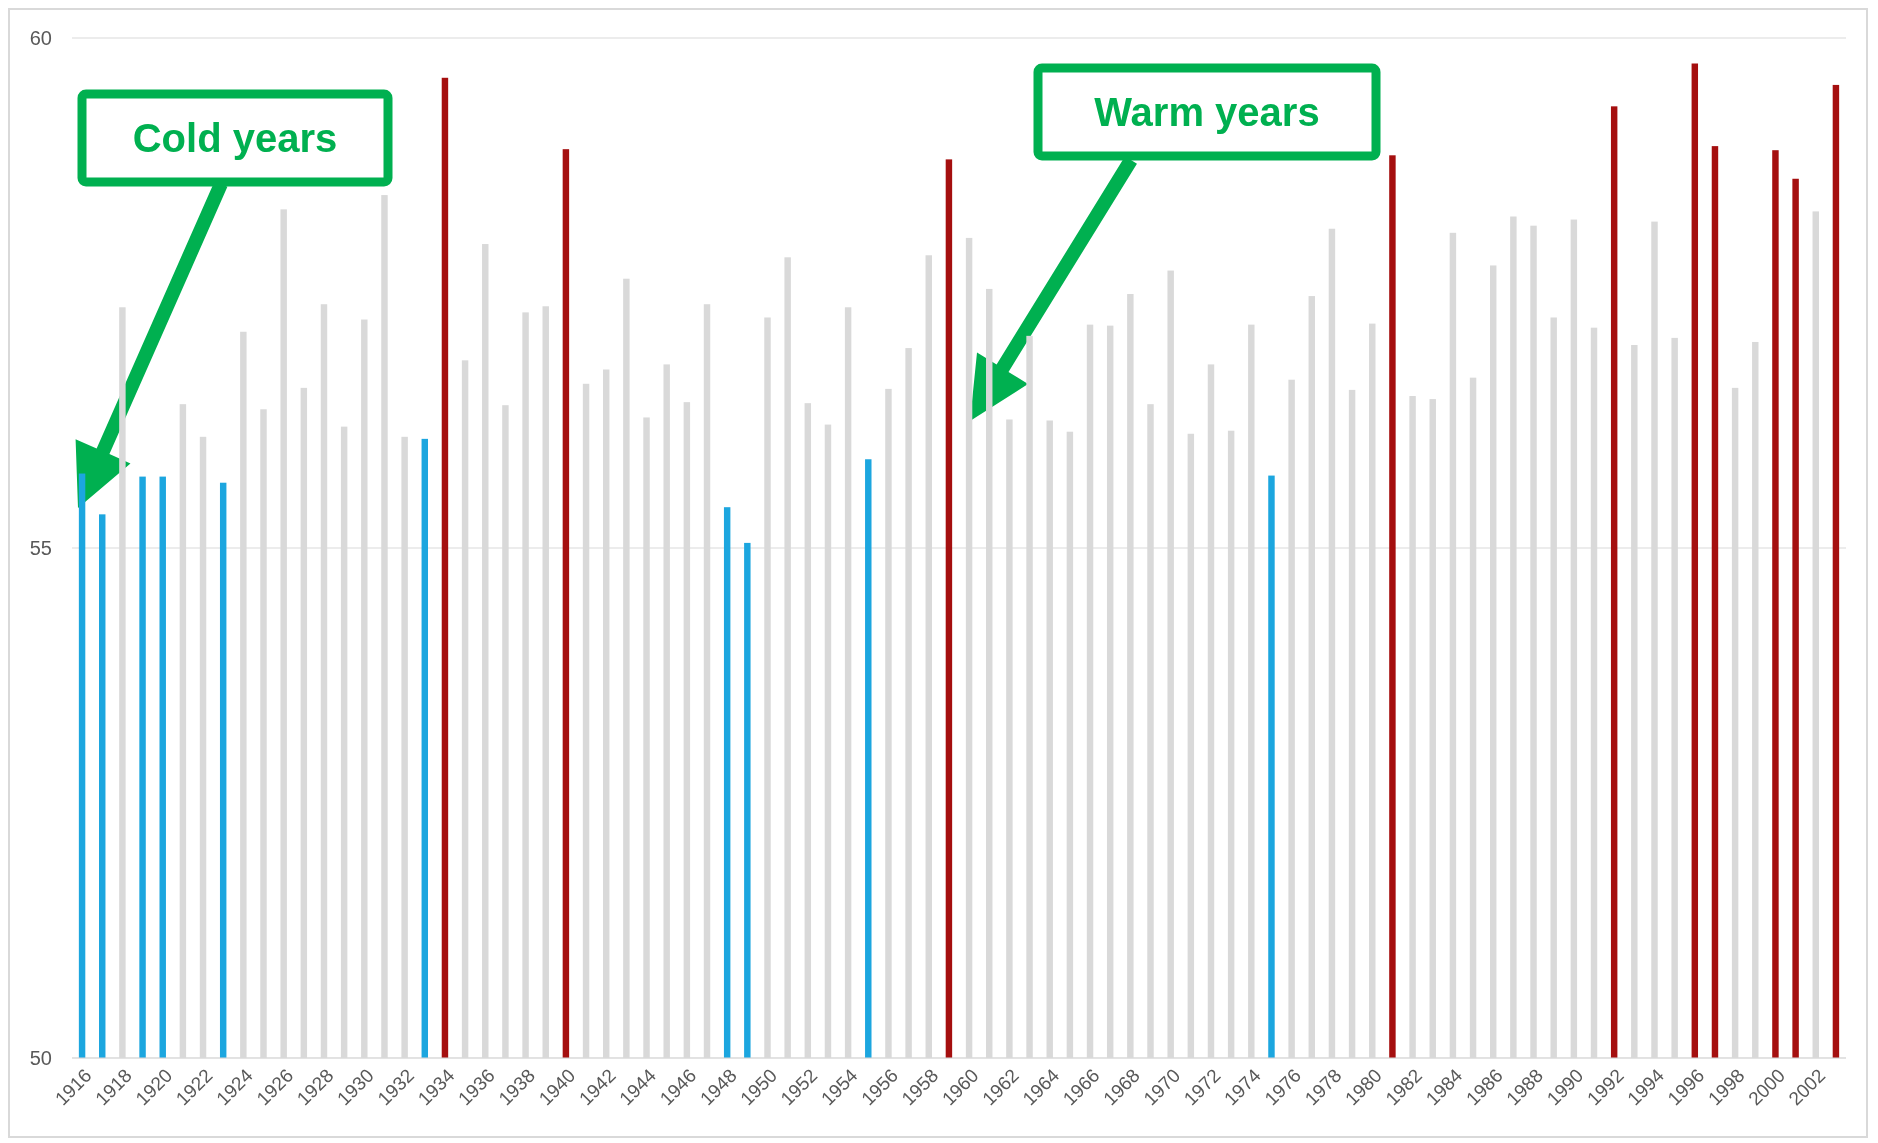  I want to click on annotation: Warm years, so click(1207, 112).